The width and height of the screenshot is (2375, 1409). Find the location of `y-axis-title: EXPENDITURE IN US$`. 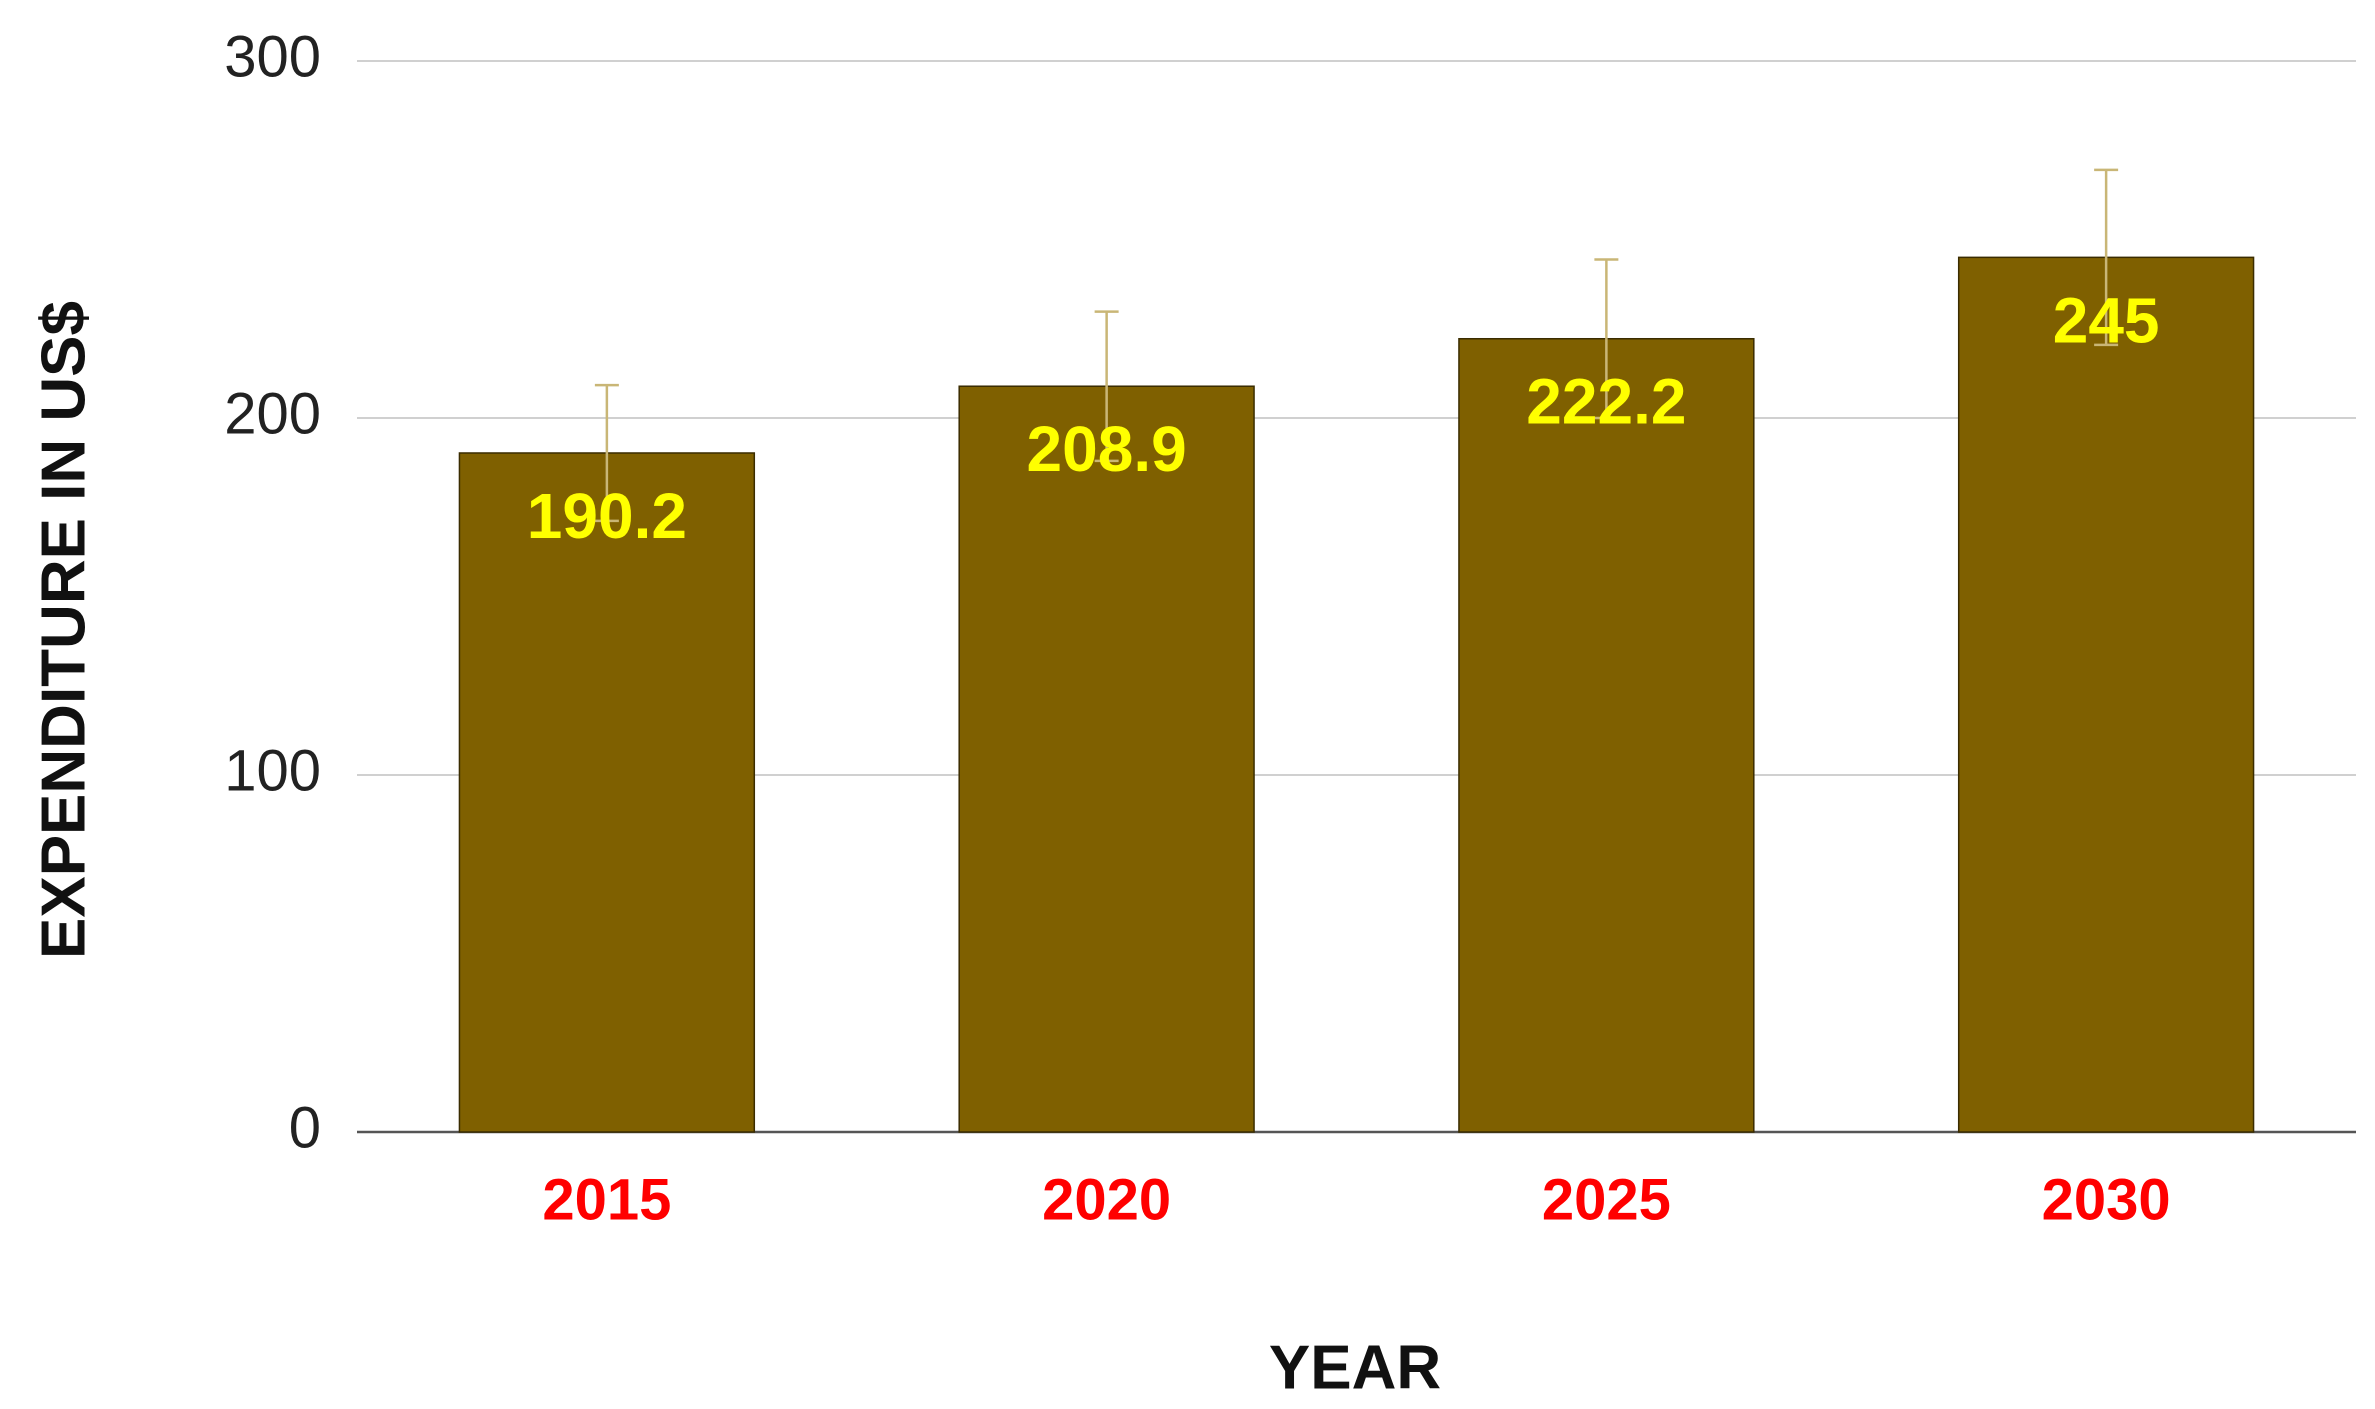

y-axis-title: EXPENDITURE IN US$ is located at coordinates (63, 630).